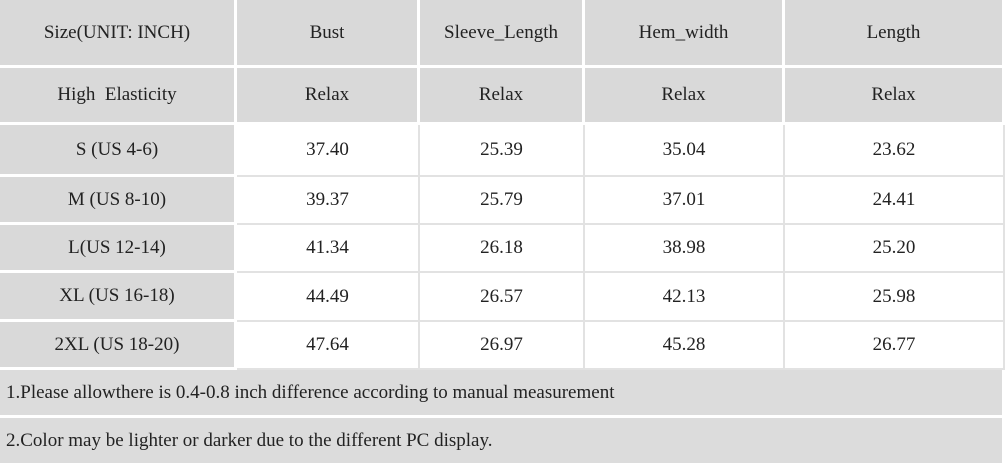 Image resolution: width=1005 pixels, height=466 pixels. Describe the element at coordinates (895, 34) in the screenshot. I see `header-cell: Length` at that location.